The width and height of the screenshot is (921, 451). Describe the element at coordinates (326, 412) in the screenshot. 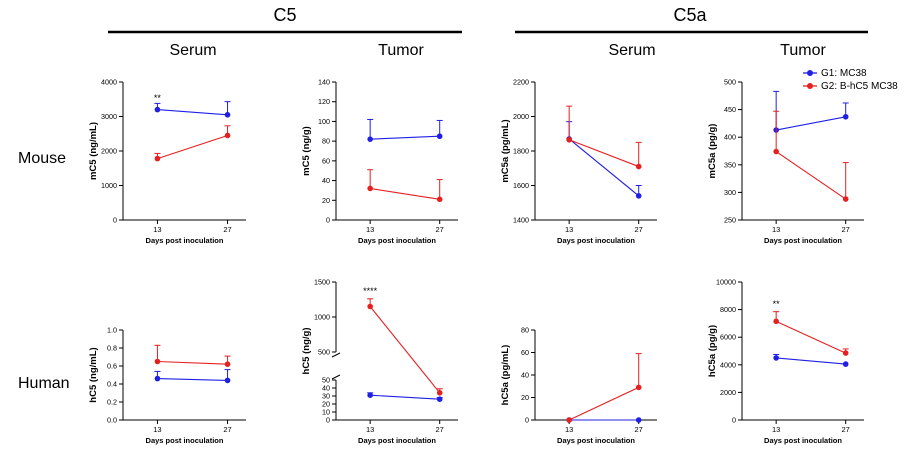

I see `y-tick-label: 10` at that location.